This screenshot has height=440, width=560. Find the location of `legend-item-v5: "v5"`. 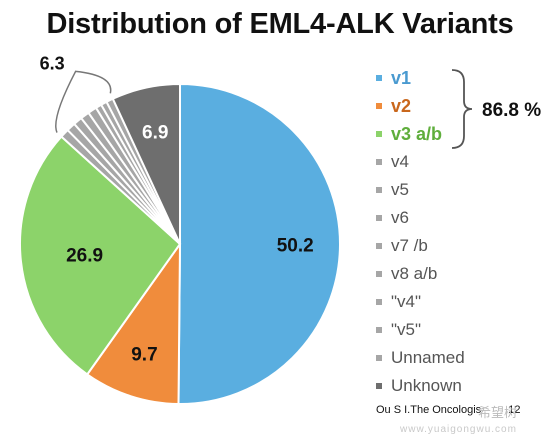

legend-item-v5: "v5" is located at coordinates (466, 330).